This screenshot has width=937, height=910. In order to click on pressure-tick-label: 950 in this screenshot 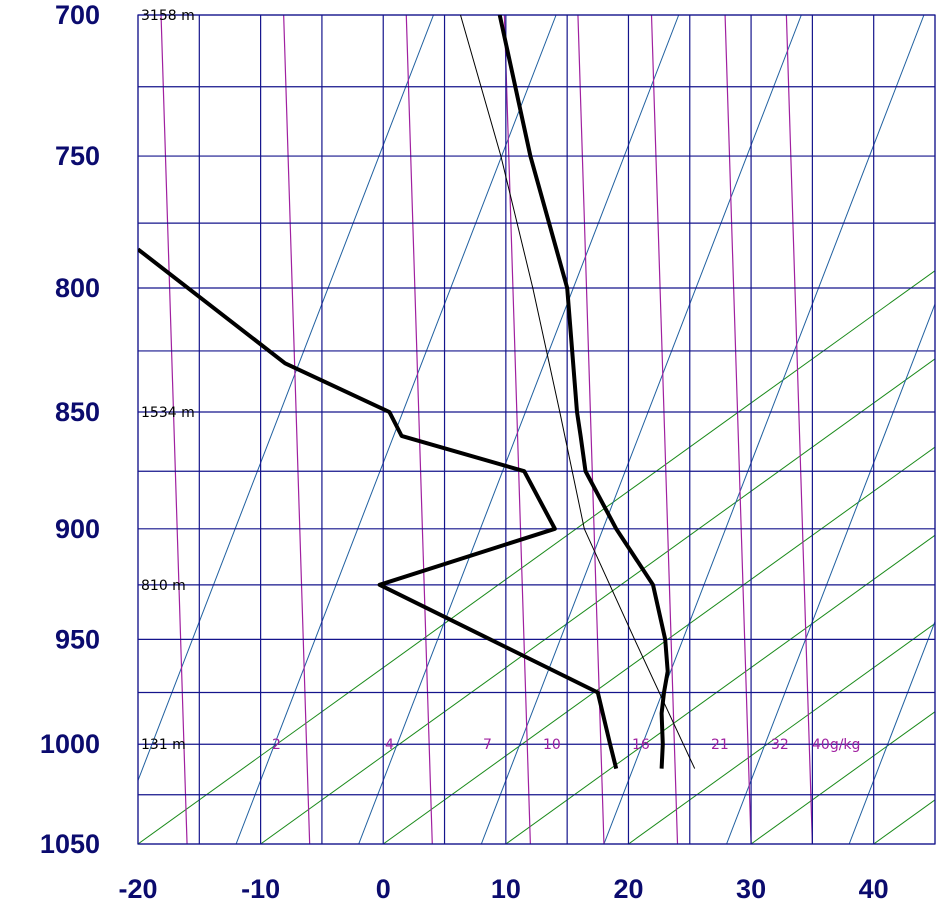, I will do `click(77, 639)`.